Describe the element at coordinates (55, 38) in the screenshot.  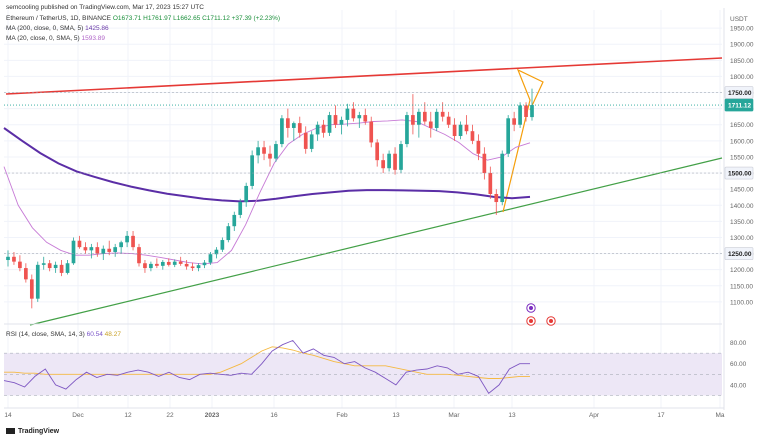
I see `ma20-legend: MA (20, close, 0, SMA, 5) 1593.89` at that location.